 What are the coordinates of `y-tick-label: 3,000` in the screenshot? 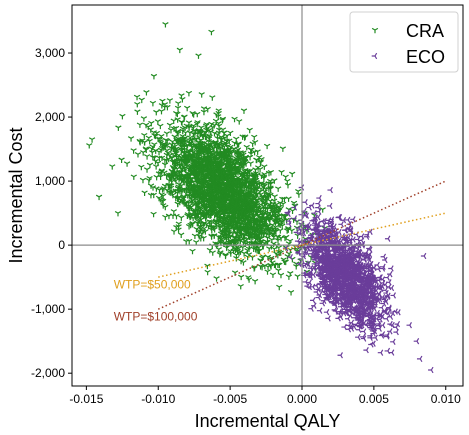 It's located at (50, 53).